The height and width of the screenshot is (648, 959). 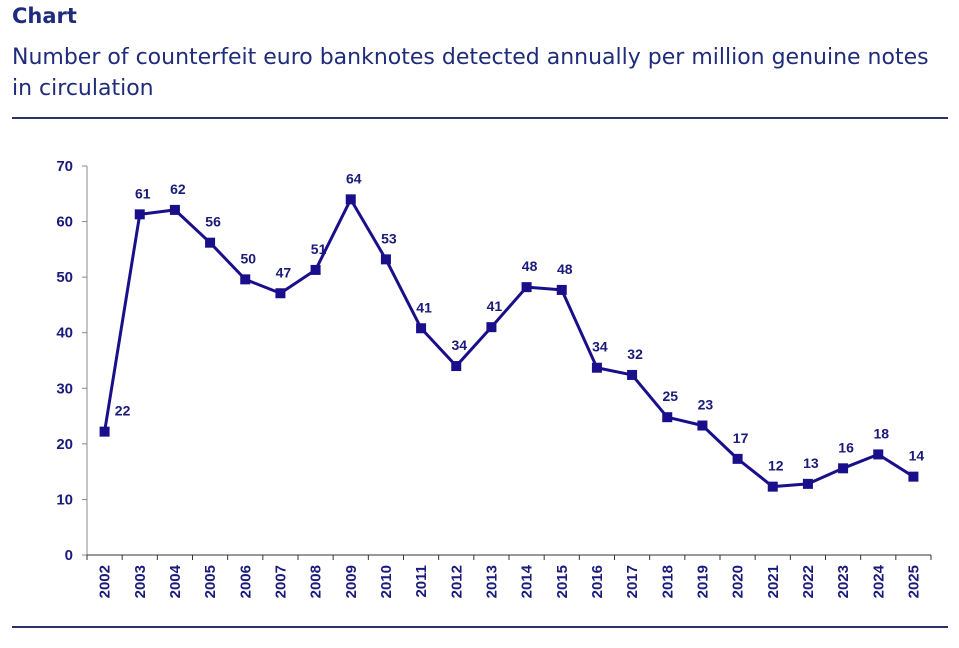 What do you see at coordinates (421, 581) in the screenshot?
I see `x-tick-label: 2011` at bounding box center [421, 581].